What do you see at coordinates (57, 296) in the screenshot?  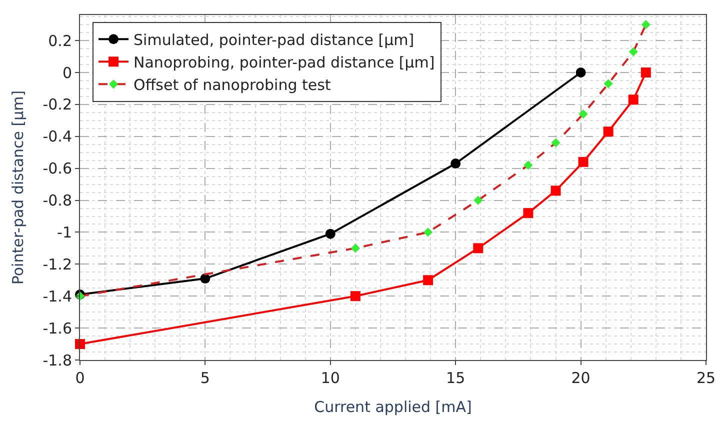 I see `y-tick-label: -1.4` at bounding box center [57, 296].